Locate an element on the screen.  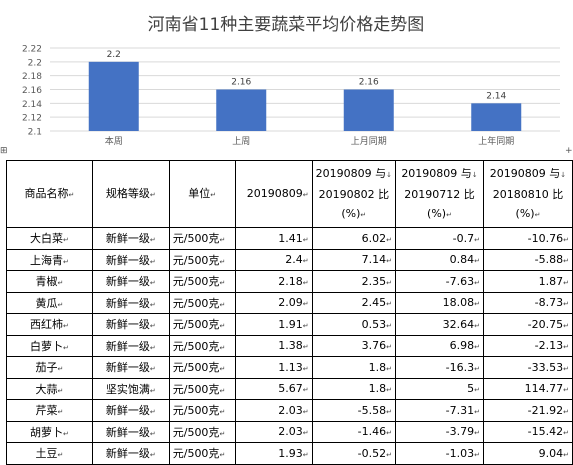
cell-month-over-month: -7.31↵ is located at coordinates (439, 410).